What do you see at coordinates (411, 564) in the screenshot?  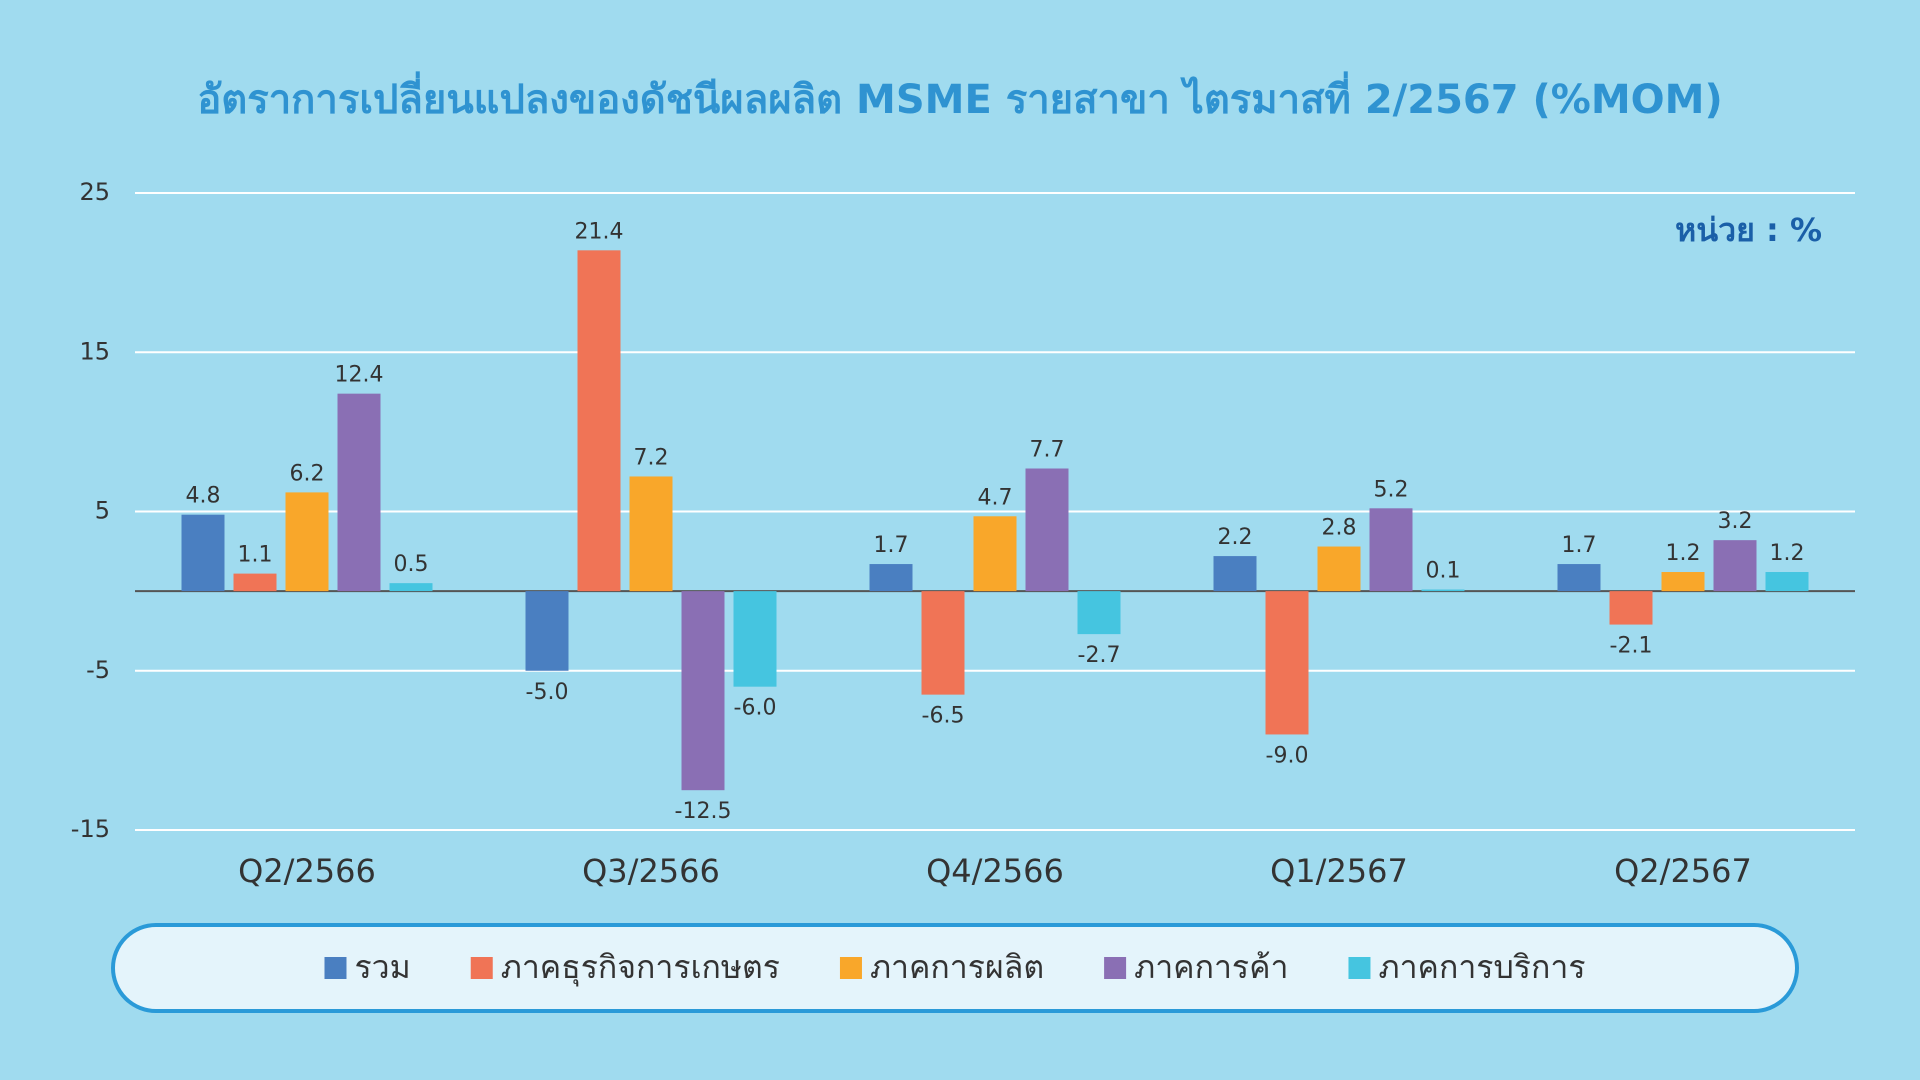 I see `value-label: 0.5` at bounding box center [411, 564].